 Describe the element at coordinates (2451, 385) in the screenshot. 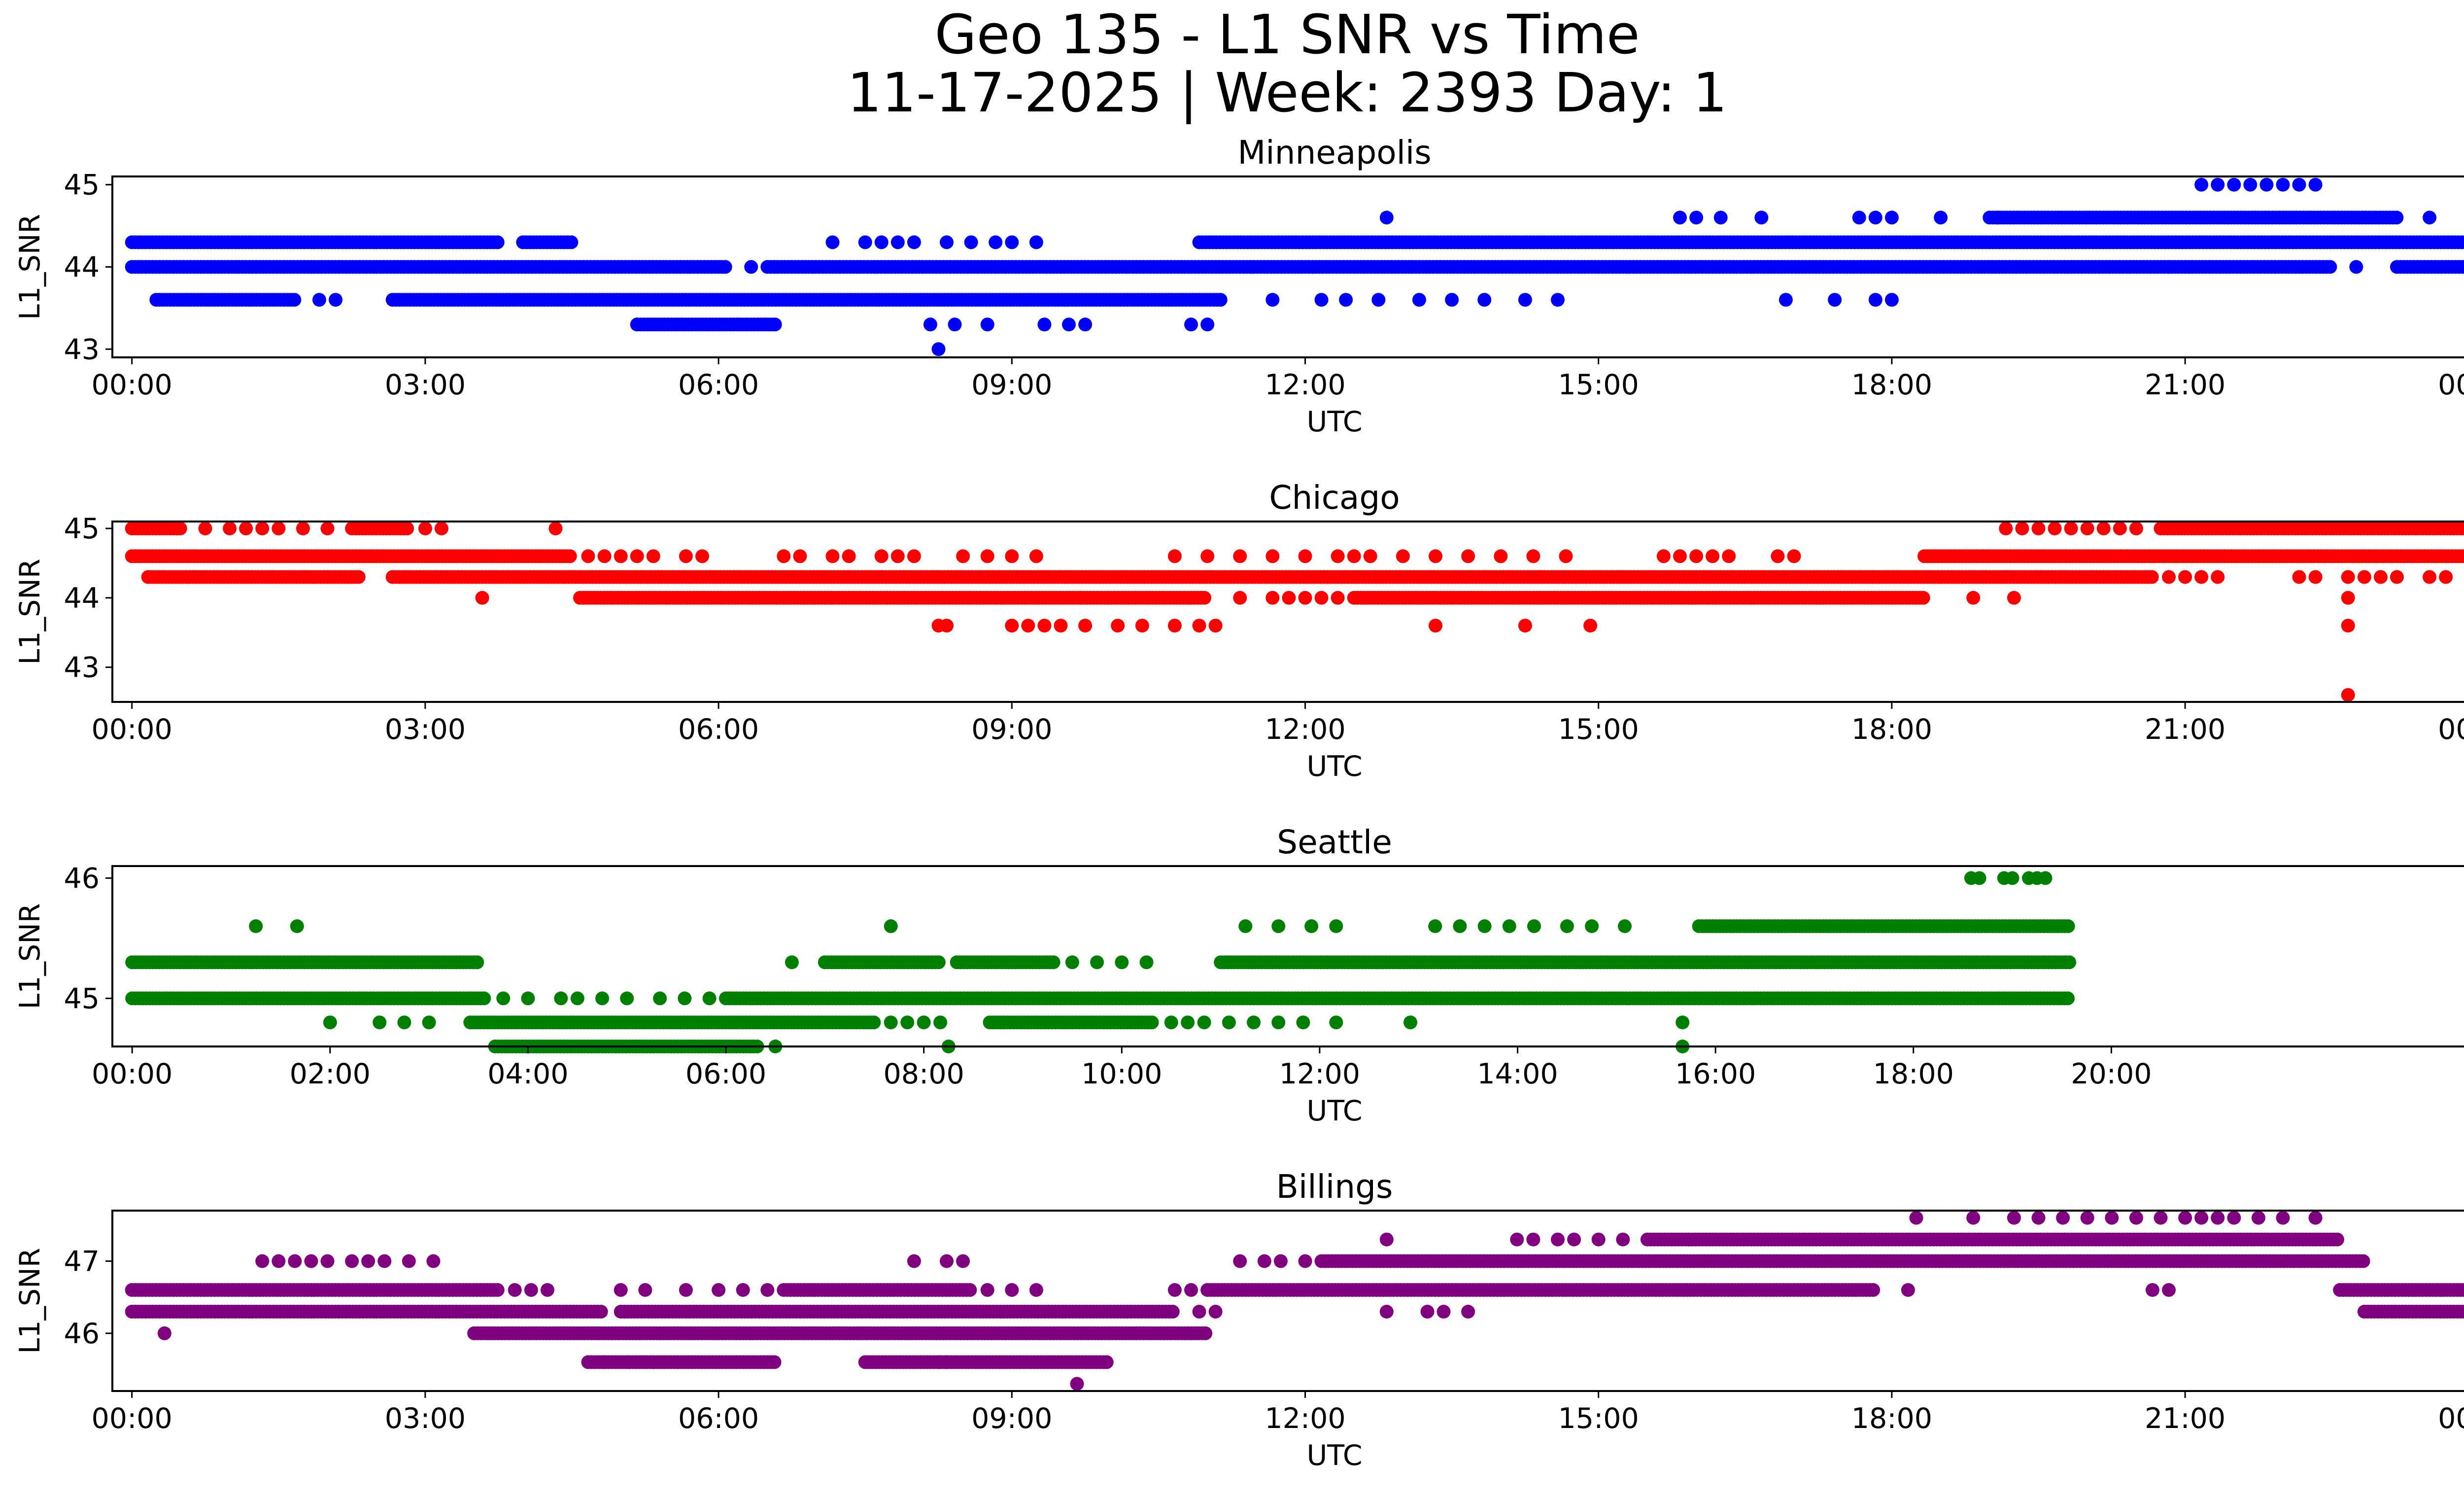

I see `x-tick-label: 00:00` at that location.